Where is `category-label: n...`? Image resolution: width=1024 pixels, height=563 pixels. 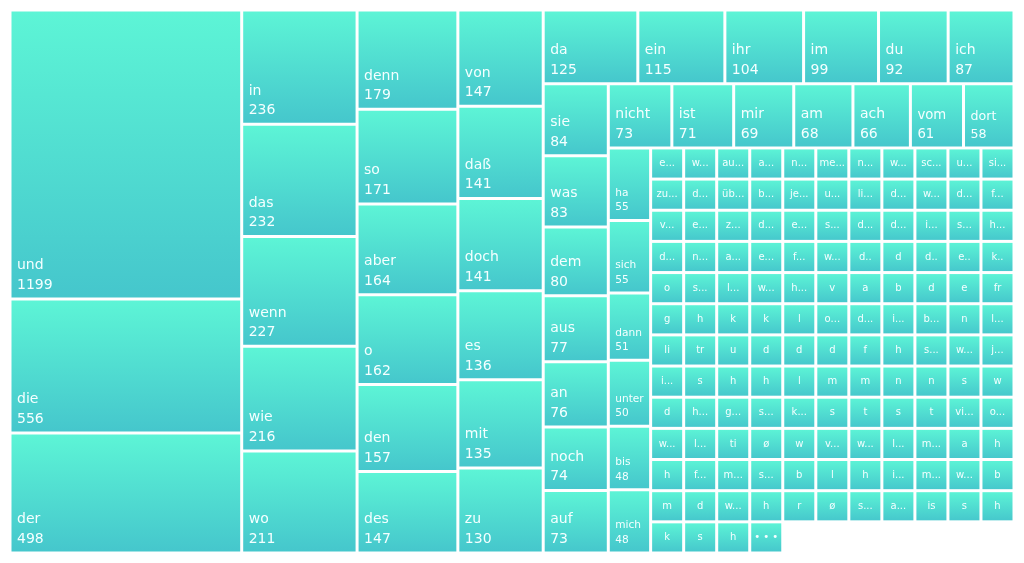
category-label: n... is located at coordinates (700, 256).